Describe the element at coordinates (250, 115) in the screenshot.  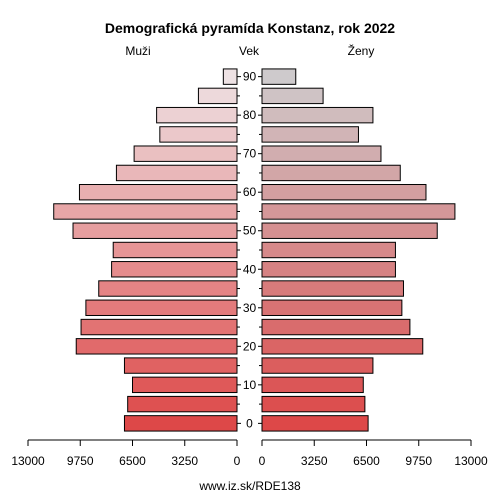
I see `age-tick-label: 80` at that location.